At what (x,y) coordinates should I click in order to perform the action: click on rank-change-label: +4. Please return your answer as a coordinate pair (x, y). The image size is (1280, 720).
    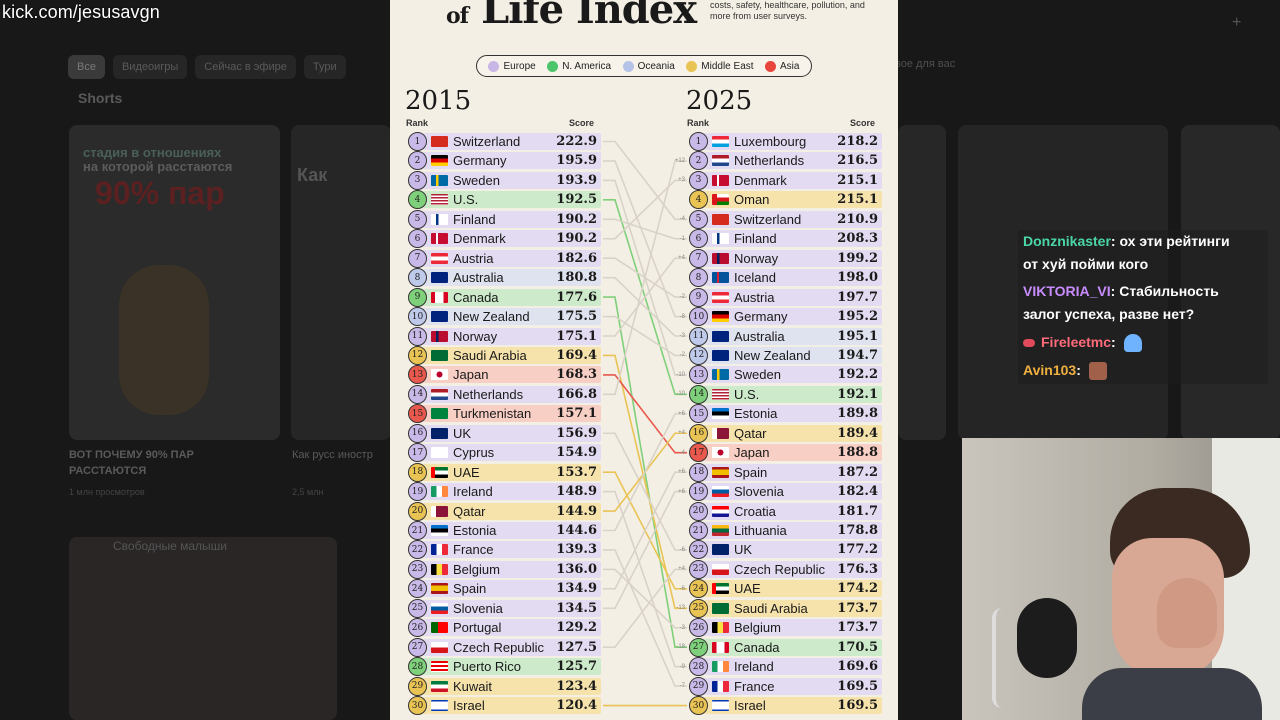
    Looking at the image, I should click on (681, 433).